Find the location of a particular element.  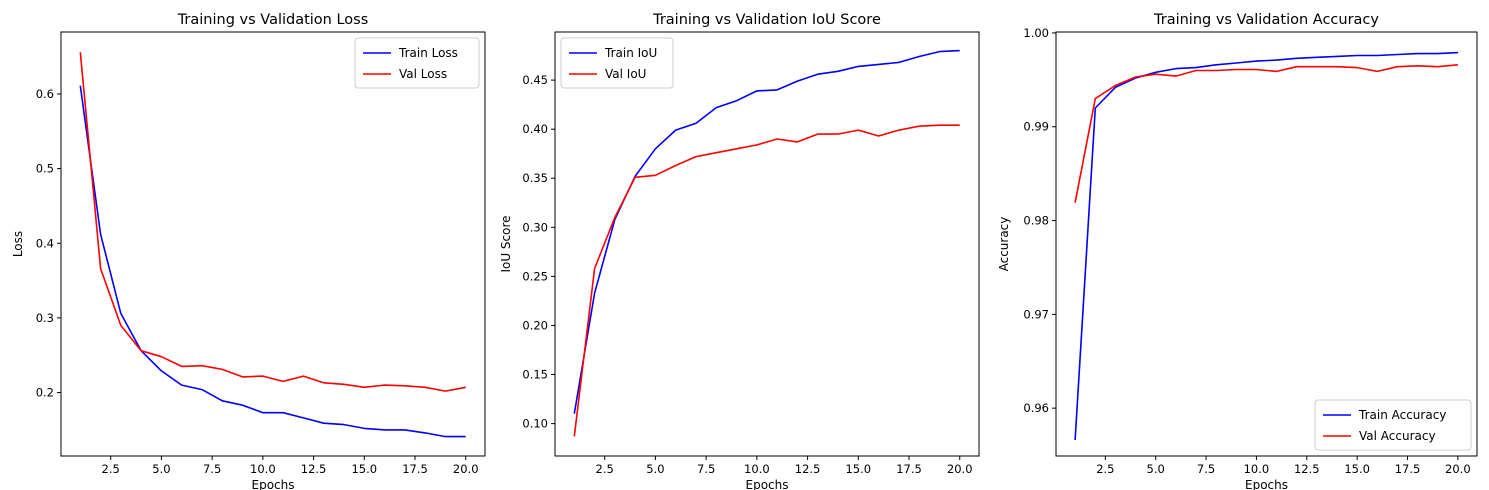

chart-title: Training vs Validation Accuracy is located at coordinates (1266, 20).